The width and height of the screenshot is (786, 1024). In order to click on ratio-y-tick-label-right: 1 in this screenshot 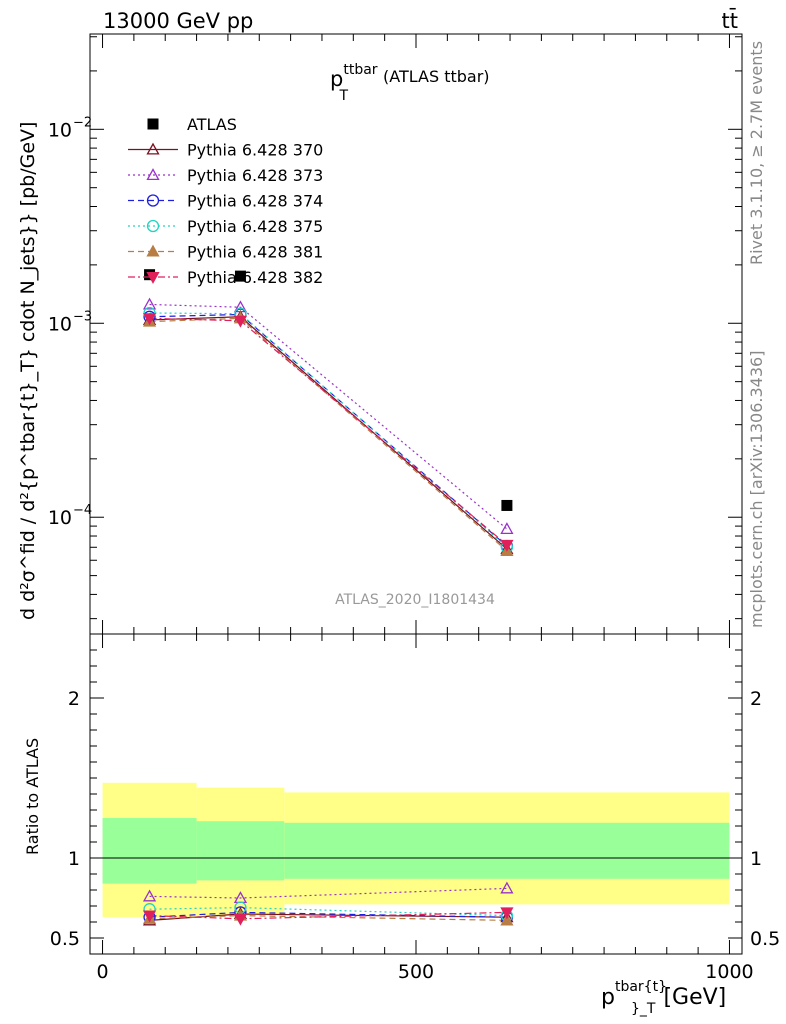, I will do `click(756, 859)`.